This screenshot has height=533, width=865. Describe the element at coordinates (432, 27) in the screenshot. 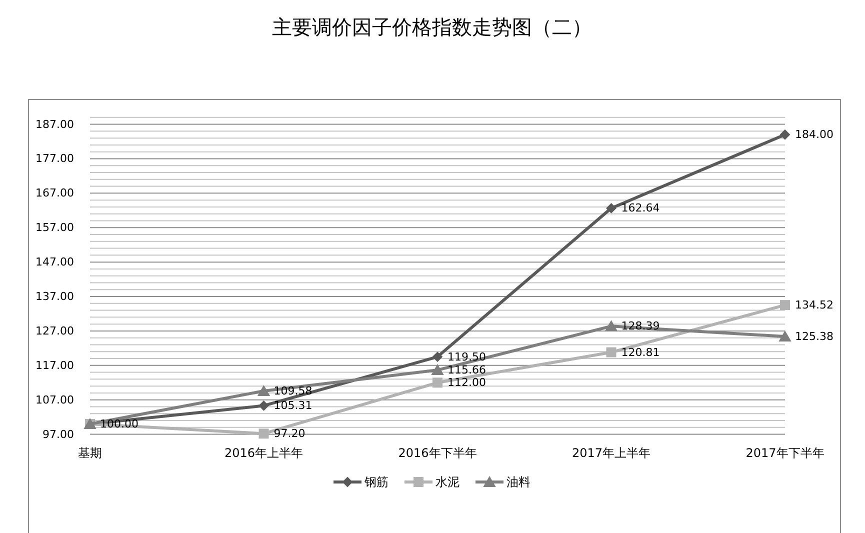

I see `title: 主要调价因子价格指数走势图（二）` at that location.